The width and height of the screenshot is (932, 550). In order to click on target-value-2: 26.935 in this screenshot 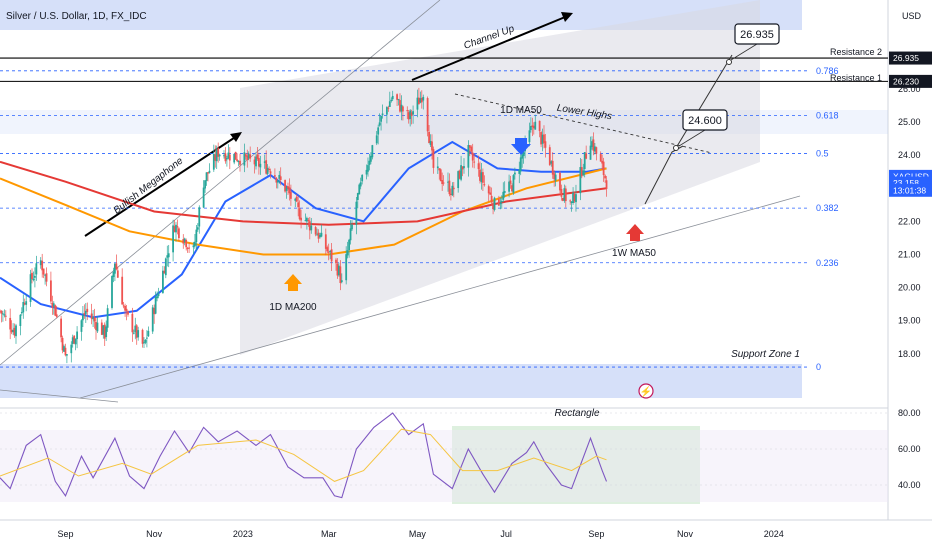, I will do `click(757, 35)`.